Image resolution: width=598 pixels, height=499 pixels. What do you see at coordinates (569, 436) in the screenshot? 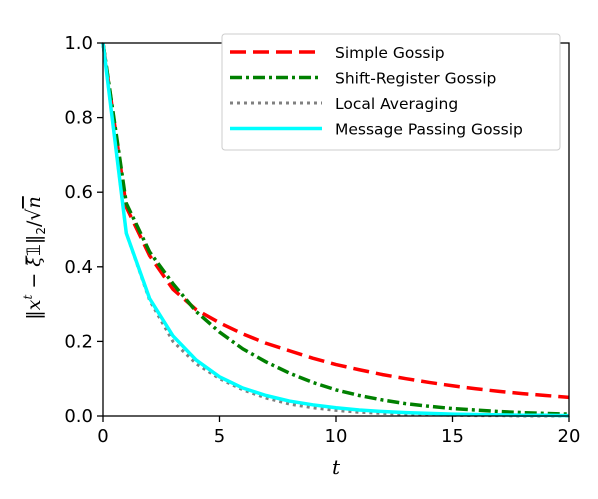
I see `x-tick-label: 20` at bounding box center [569, 436].